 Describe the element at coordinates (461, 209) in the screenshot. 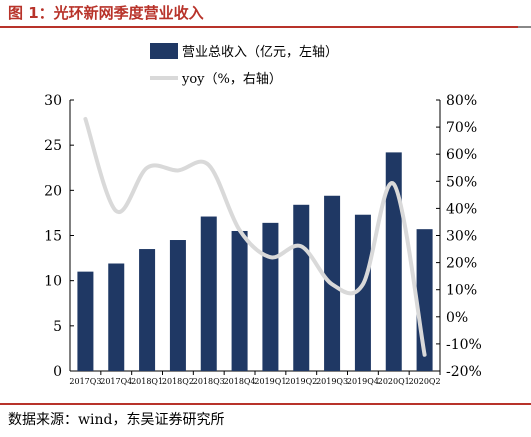

I see `y-right-tick-label: 40%` at that location.